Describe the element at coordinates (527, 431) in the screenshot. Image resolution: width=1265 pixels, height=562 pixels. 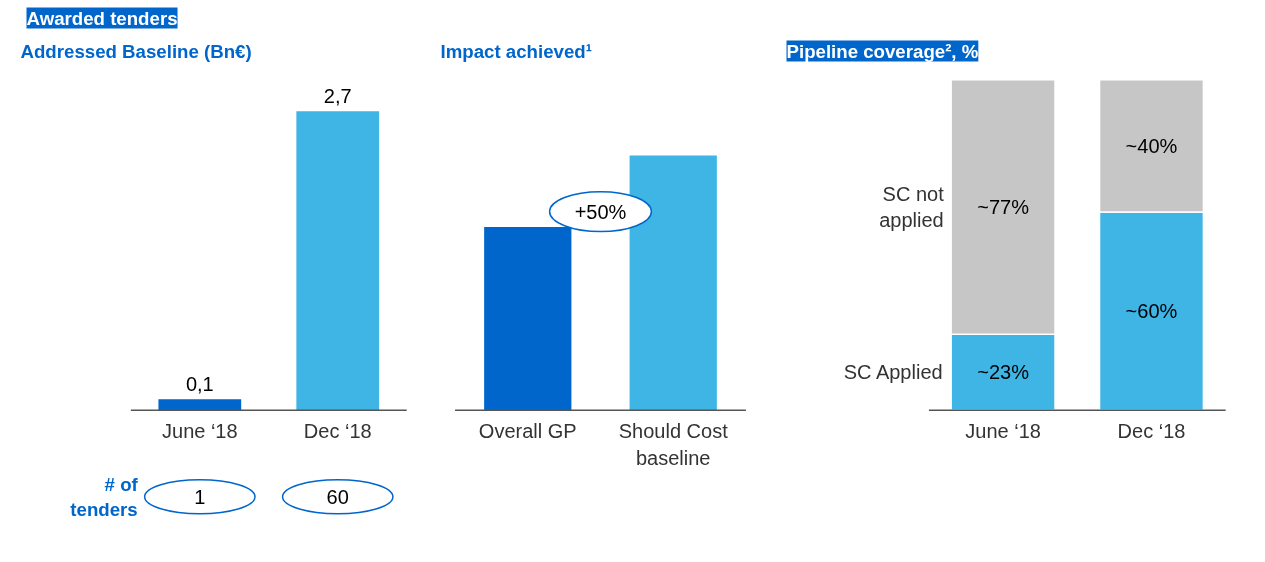
I see `x-tick-label: Overall GP` at that location.